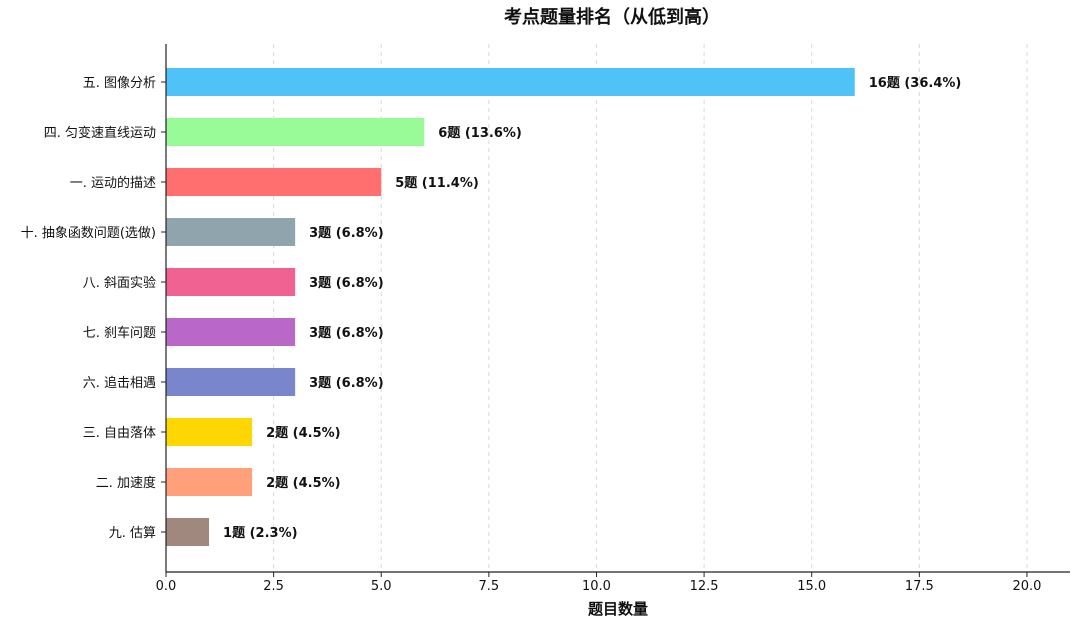  What do you see at coordinates (119, 333) in the screenshot?
I see `category-label: 七. 刹车问题` at bounding box center [119, 333].